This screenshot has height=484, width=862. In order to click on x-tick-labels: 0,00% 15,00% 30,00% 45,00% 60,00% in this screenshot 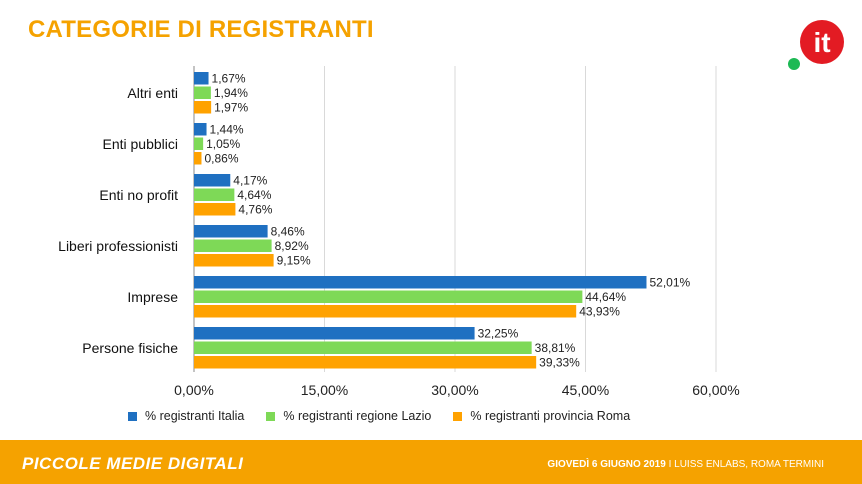, I will do `click(457, 390)`.